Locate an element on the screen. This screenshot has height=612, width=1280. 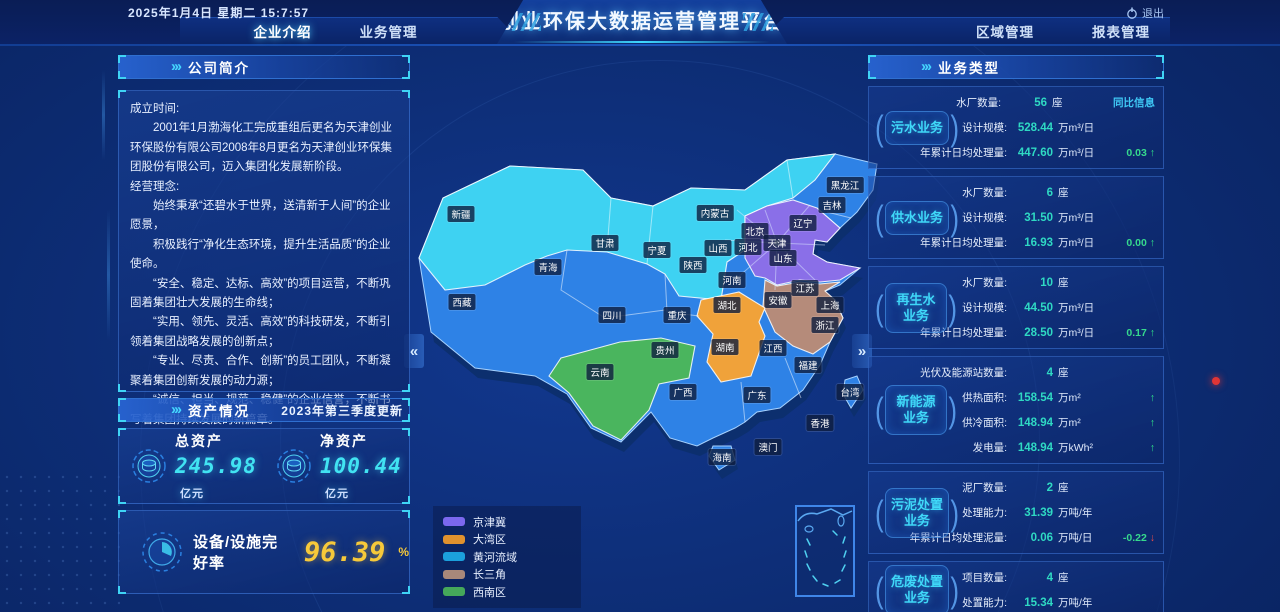
logout-button: 退出 is located at coordinates (1145, 13).